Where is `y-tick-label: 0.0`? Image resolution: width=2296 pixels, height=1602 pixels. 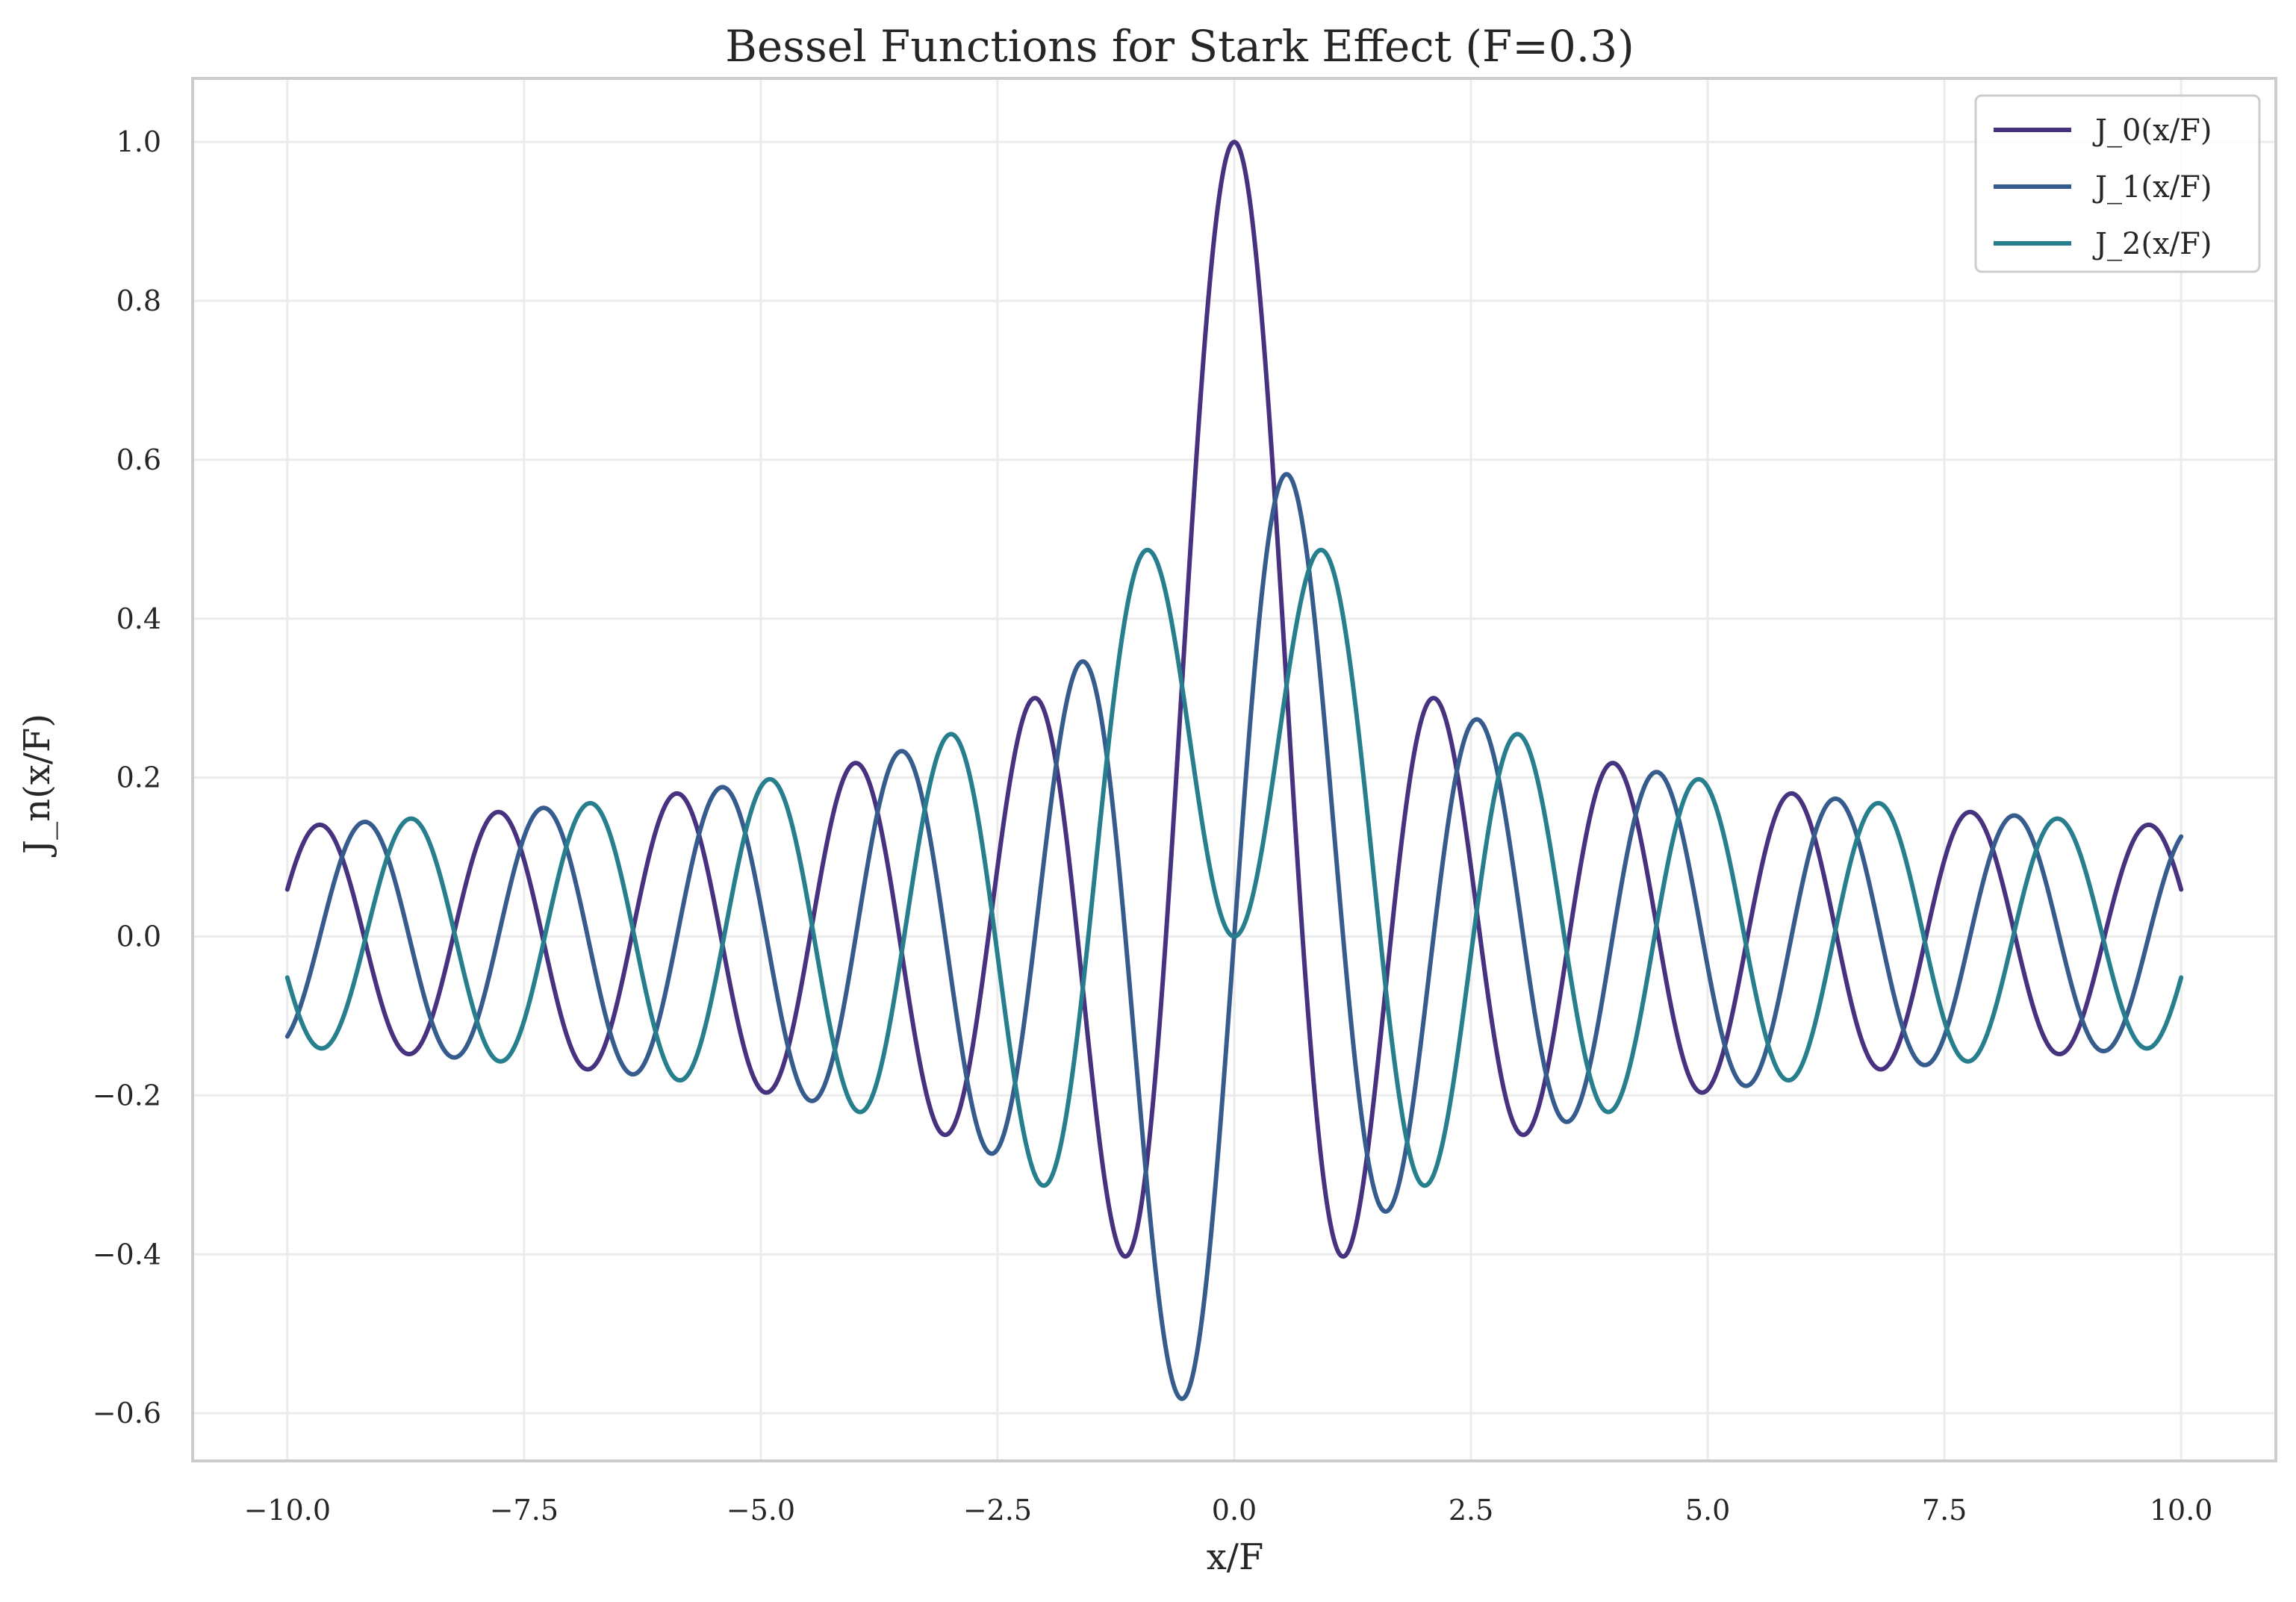
y-tick-label: 0.0 is located at coordinates (138, 936).